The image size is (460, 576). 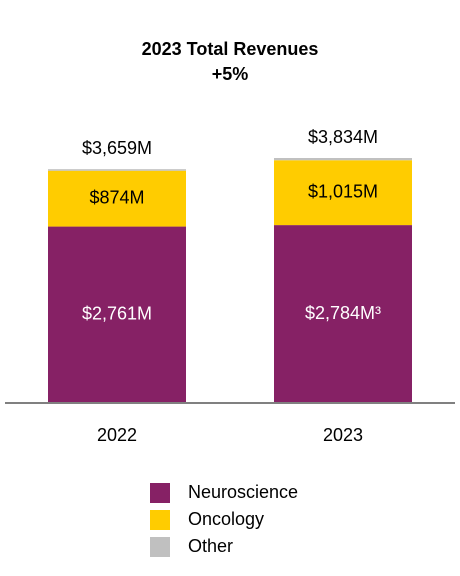 I want to click on data-label: $2,761M, so click(x=117, y=314).